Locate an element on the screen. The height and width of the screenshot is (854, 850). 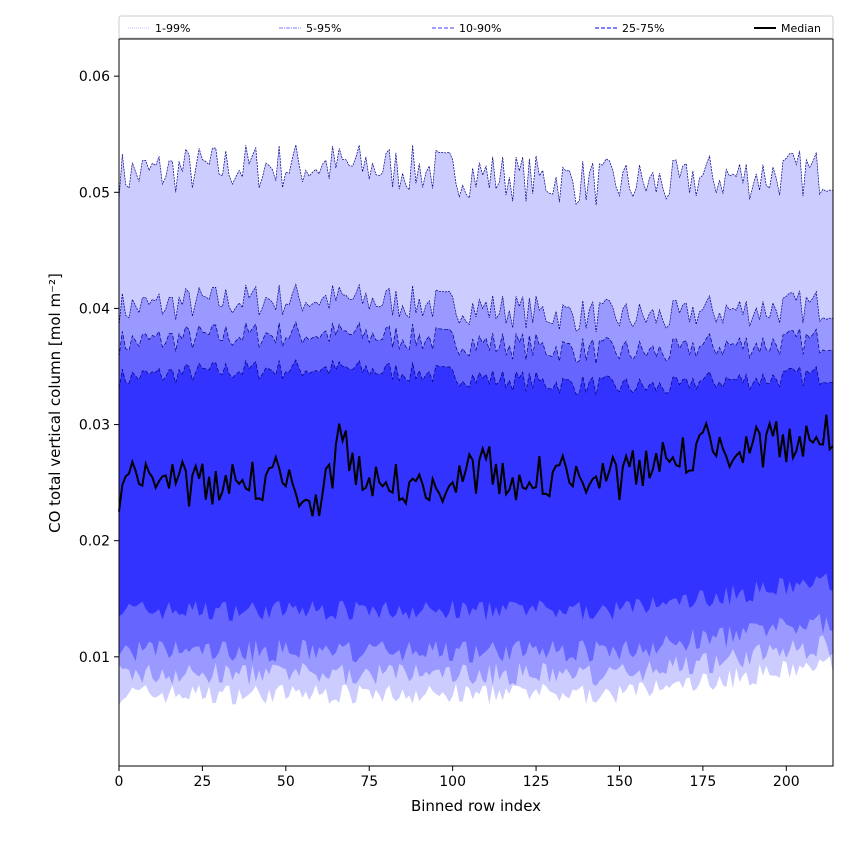
x-tick-label: 0 is located at coordinates (119, 782).